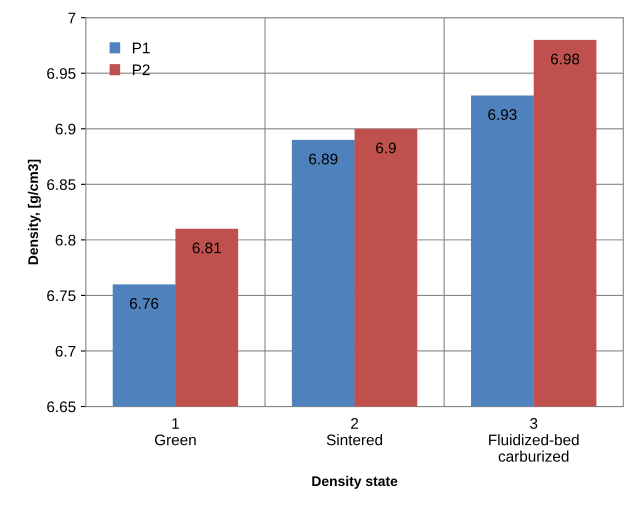 The image size is (636, 505). I want to click on y-tick-label: 6.75, so click(61, 296).